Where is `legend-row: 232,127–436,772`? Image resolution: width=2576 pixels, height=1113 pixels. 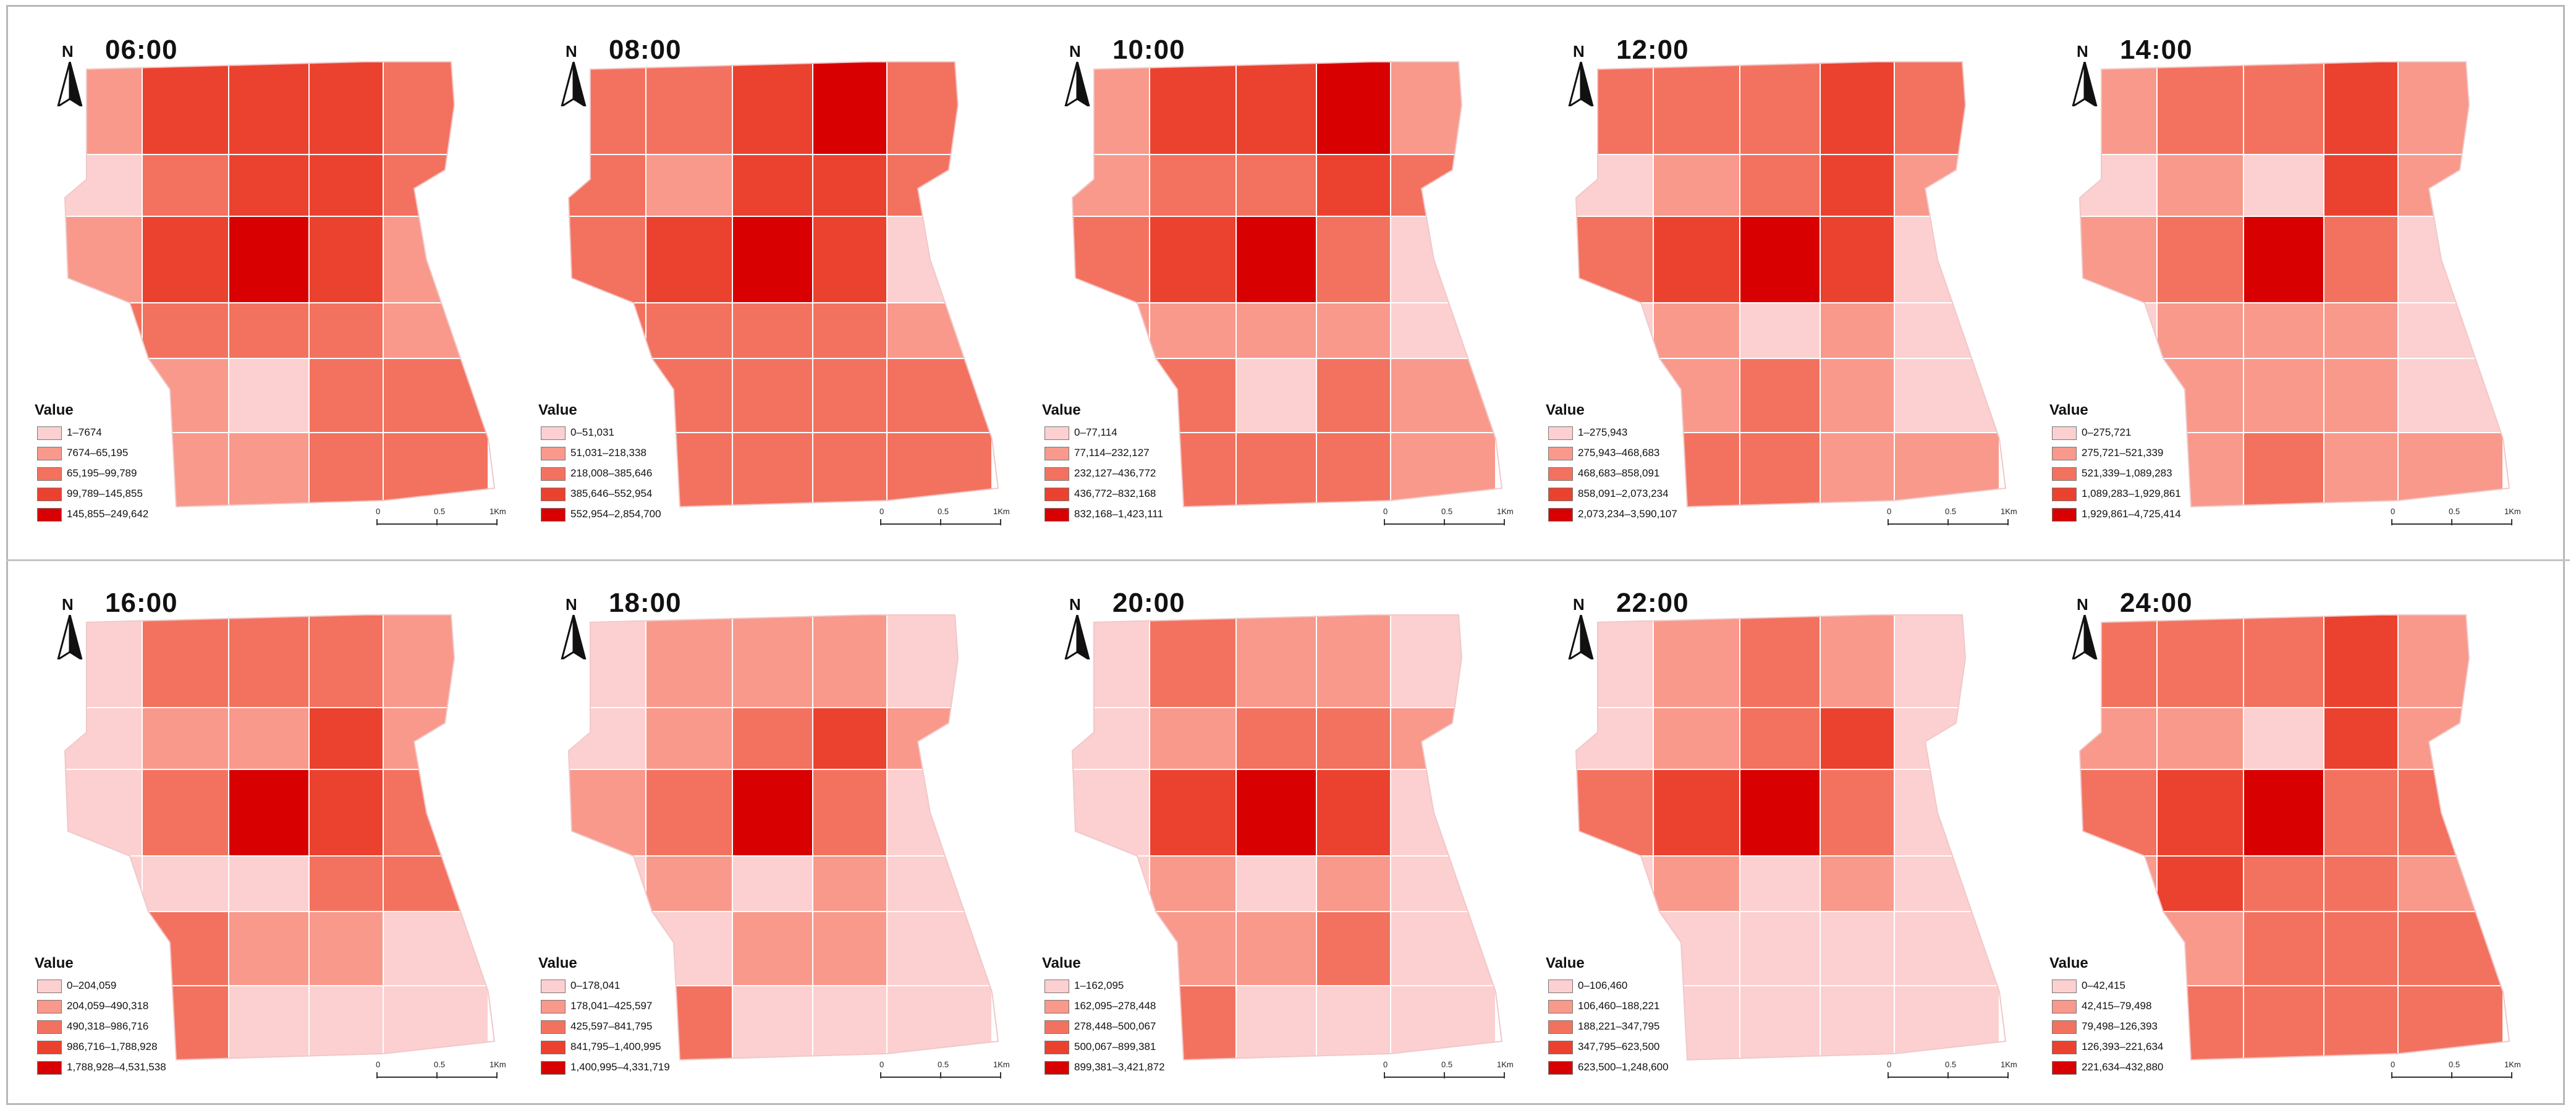
legend-row: 232,127–436,772 is located at coordinates (1134, 474).